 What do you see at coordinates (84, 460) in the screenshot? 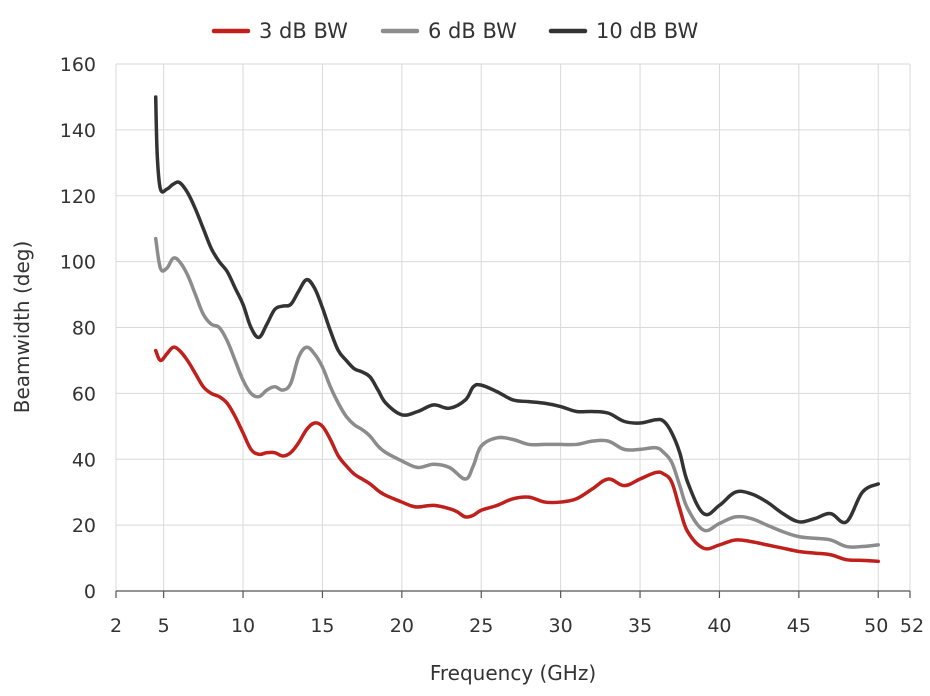
I see `y-tick-label: 40` at bounding box center [84, 460].